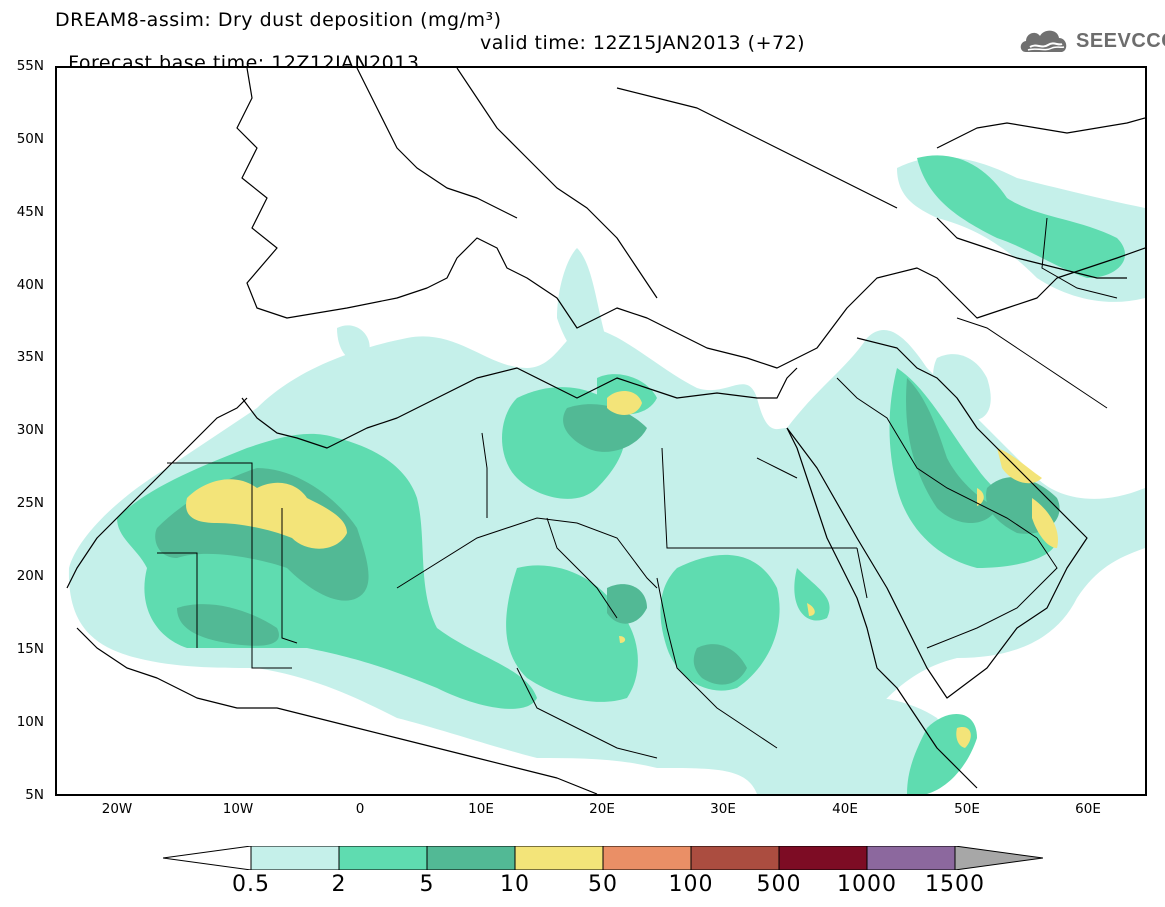 Image resolution: width=1165 pixels, height=907 pixels. Describe the element at coordinates (998, 858) in the screenshot. I see `colorbar-over-triangle` at that location.